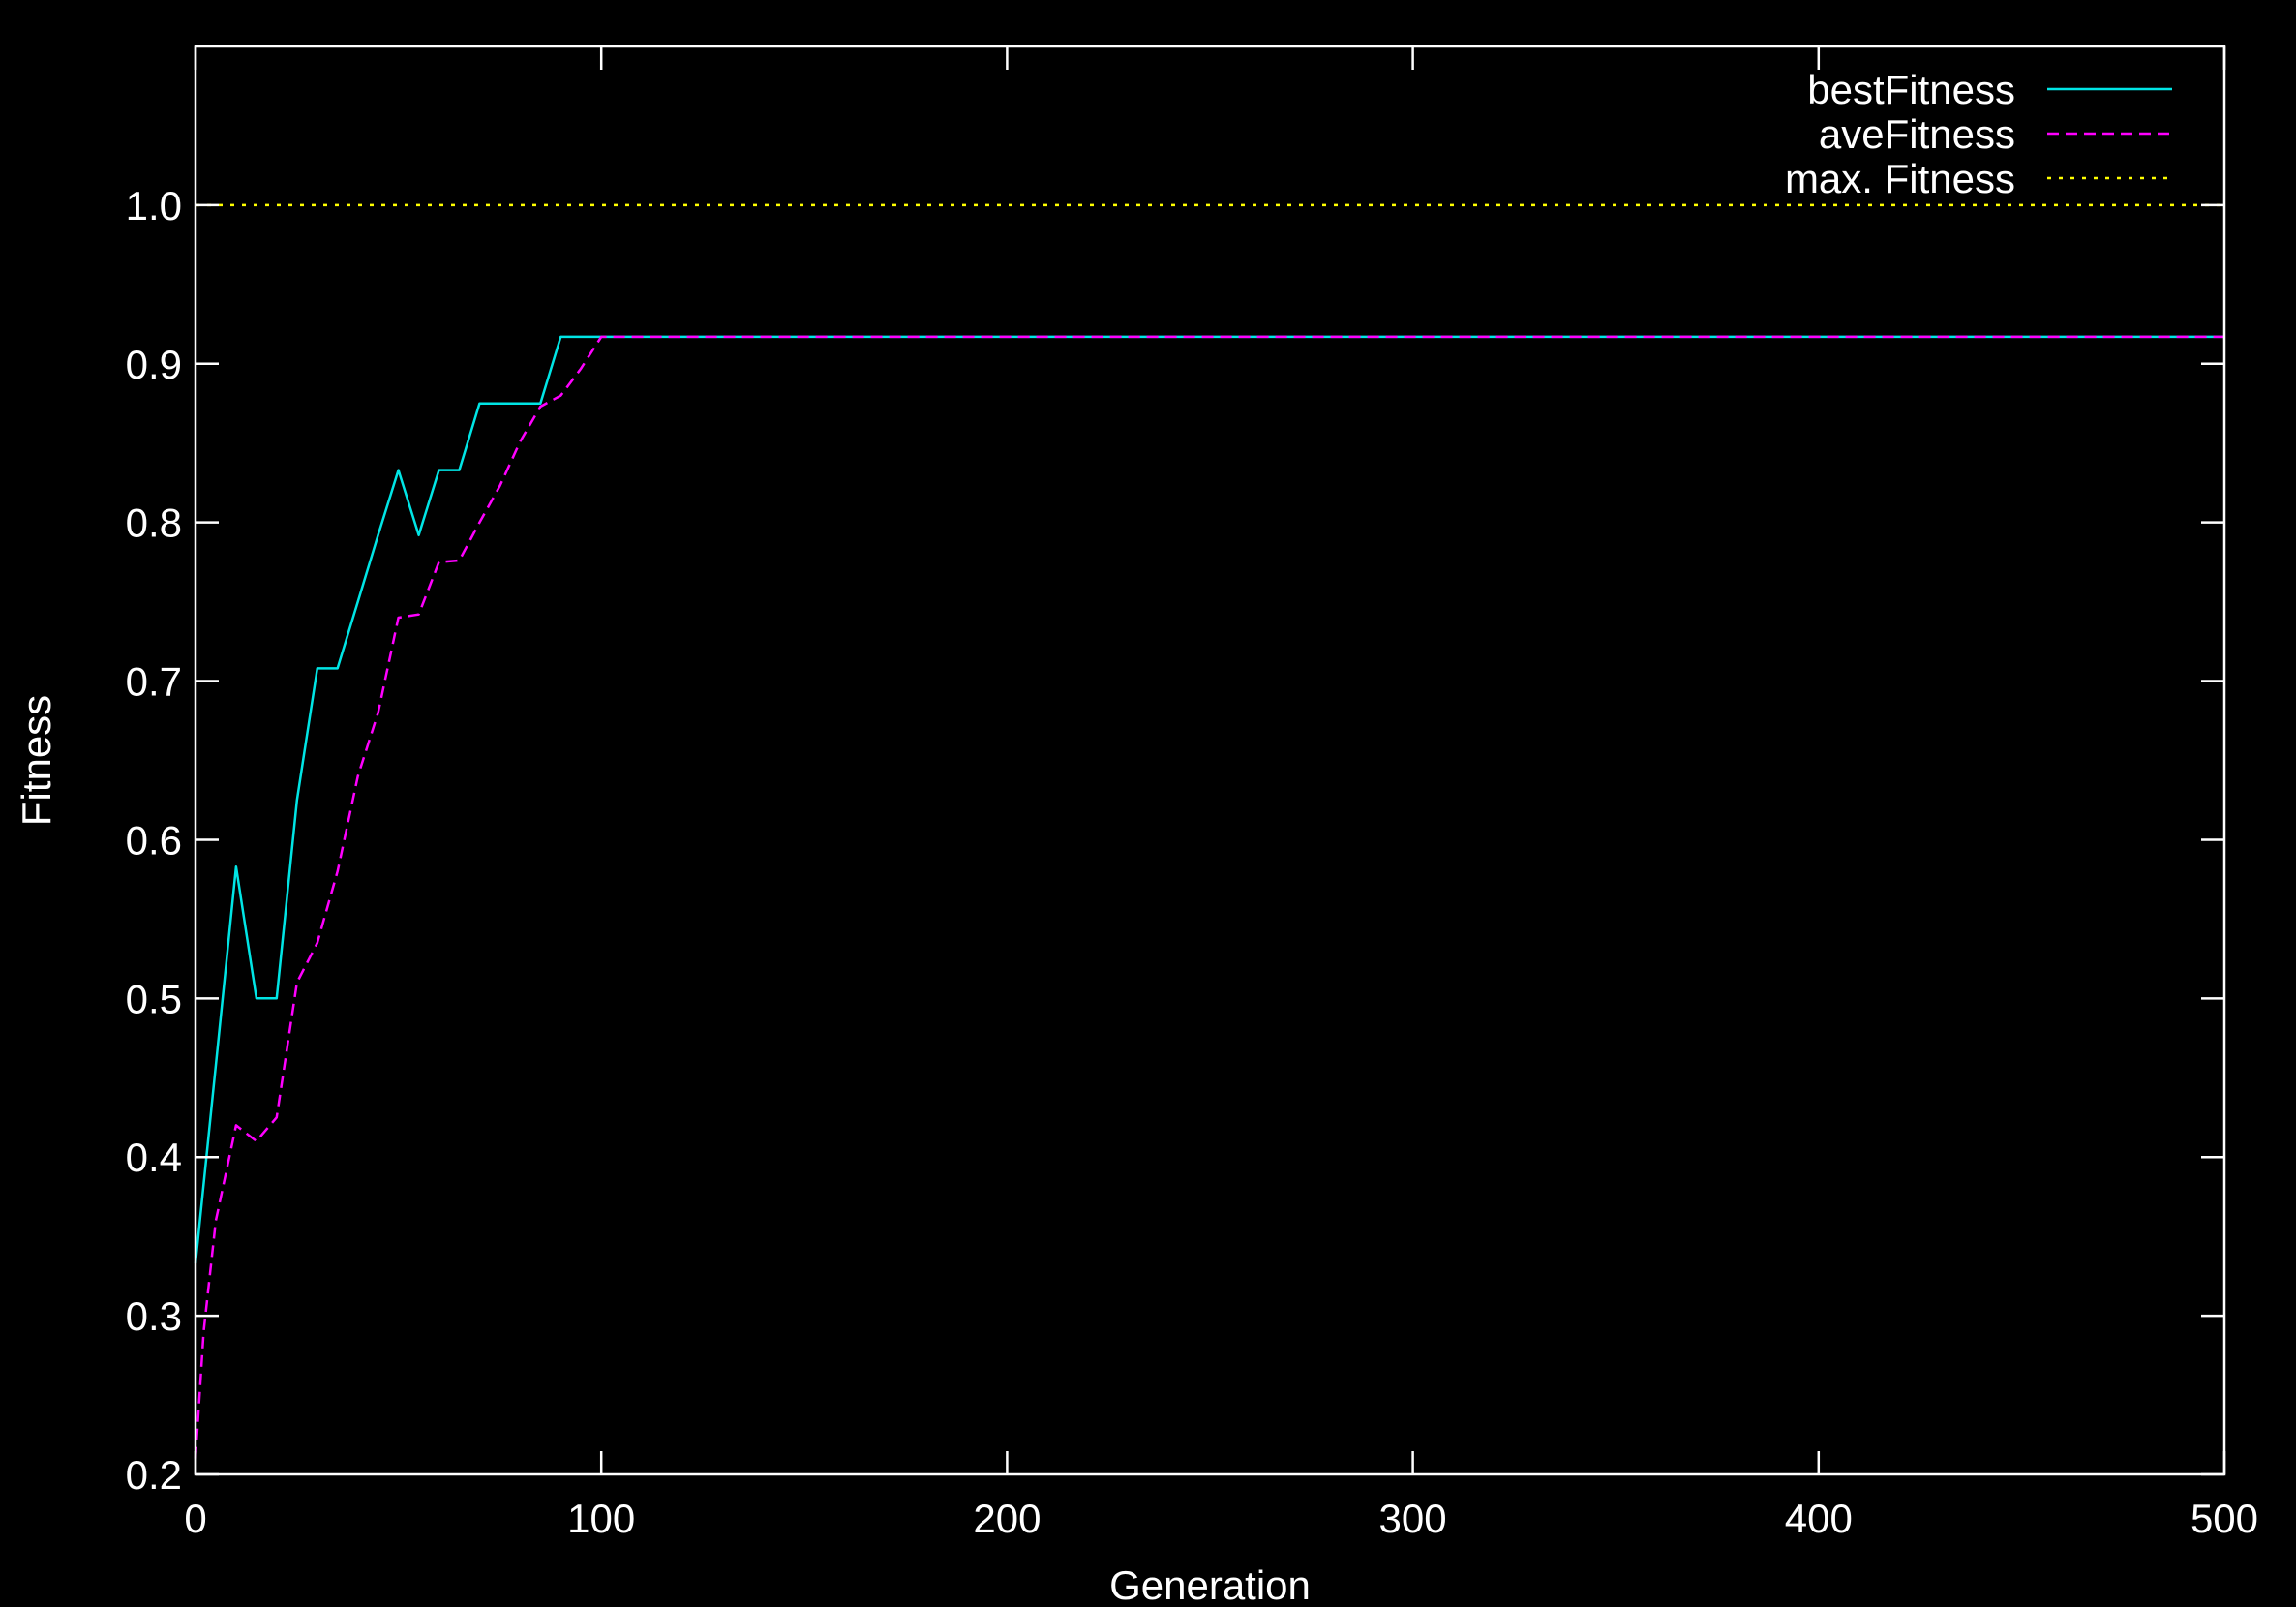 The image size is (2296, 1607). Describe the element at coordinates (1819, 1518) in the screenshot. I see `x-tick-label: 400` at that location.